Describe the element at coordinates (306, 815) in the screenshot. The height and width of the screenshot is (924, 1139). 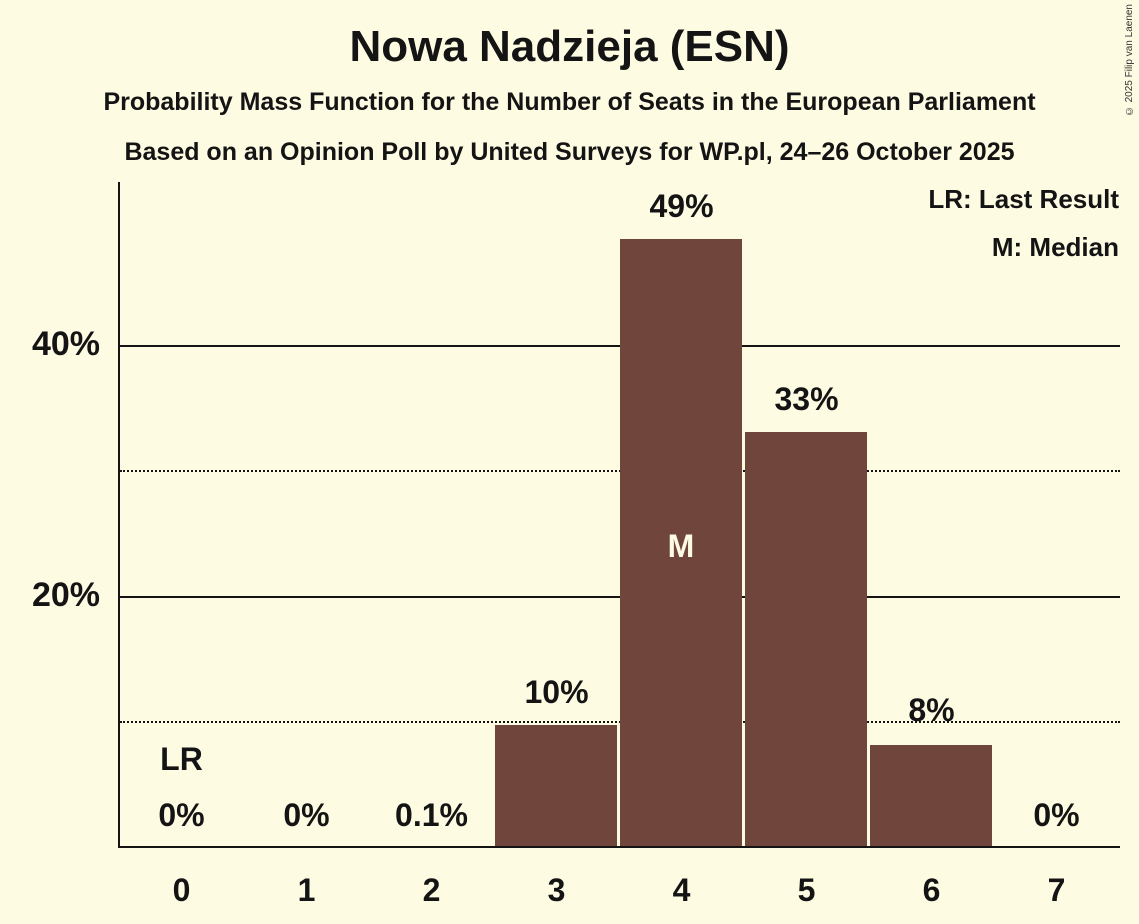
I see `bar-label-1: 0%` at that location.